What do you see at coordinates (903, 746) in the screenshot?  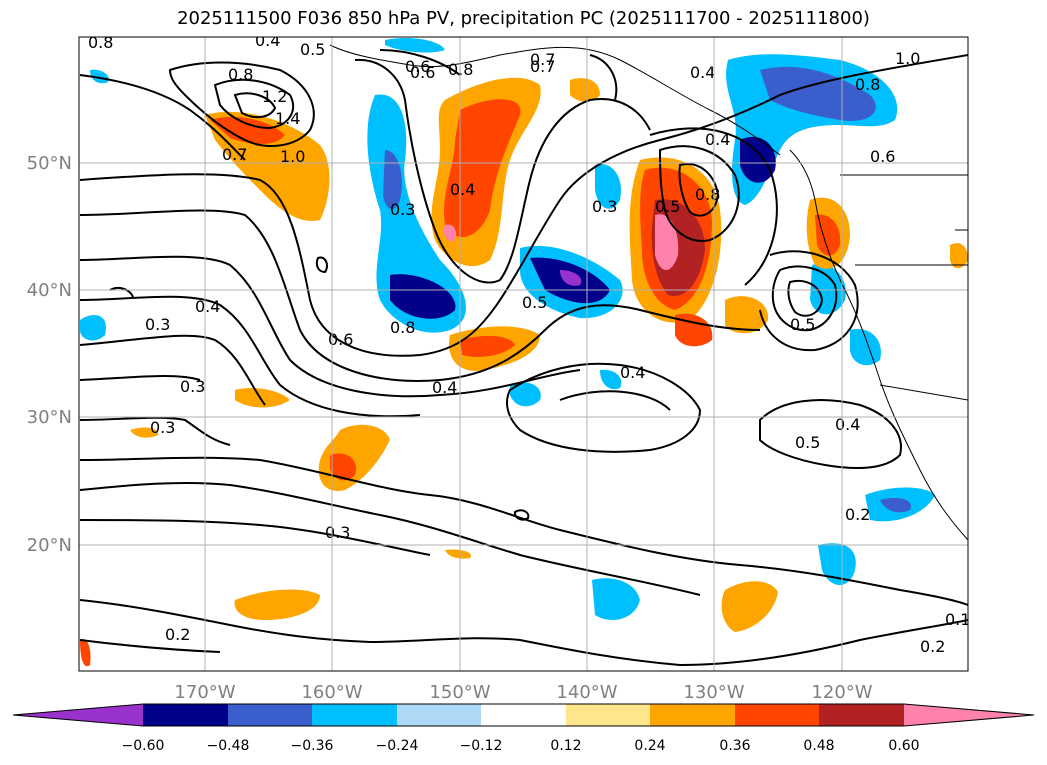 I see `colorbar-label: 0.60` at bounding box center [903, 746].